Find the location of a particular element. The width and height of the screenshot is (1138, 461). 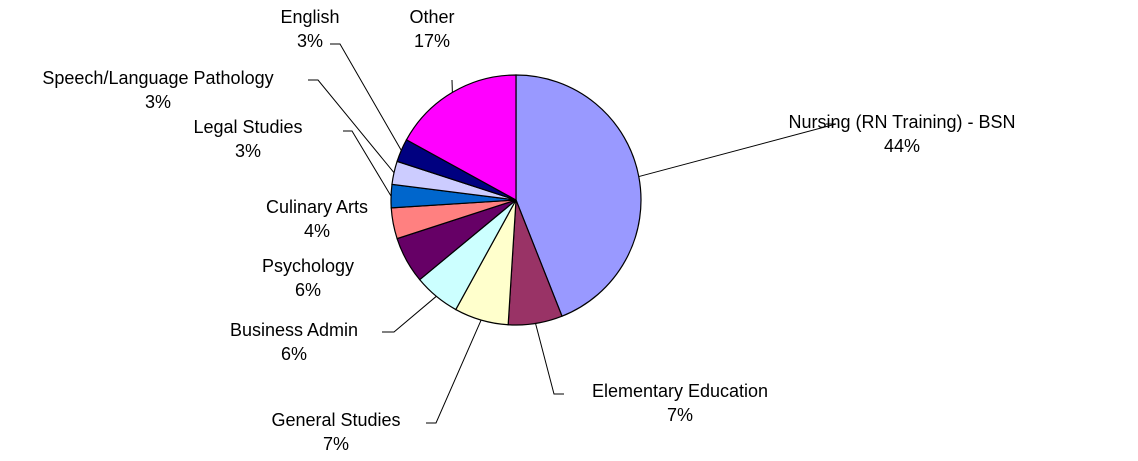

slice-percent-culinary-arts: 4% is located at coordinates (317, 231).